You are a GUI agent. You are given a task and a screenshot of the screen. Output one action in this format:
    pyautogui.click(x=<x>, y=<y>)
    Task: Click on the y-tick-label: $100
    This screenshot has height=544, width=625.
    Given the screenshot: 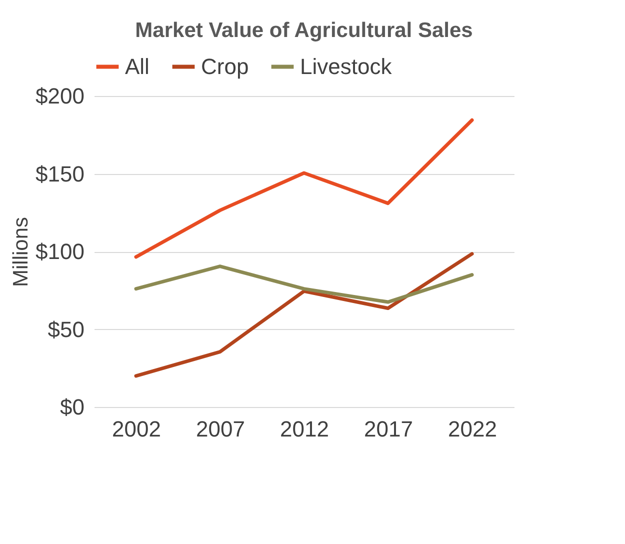 What is the action you would take?
    pyautogui.click(x=60, y=251)
    